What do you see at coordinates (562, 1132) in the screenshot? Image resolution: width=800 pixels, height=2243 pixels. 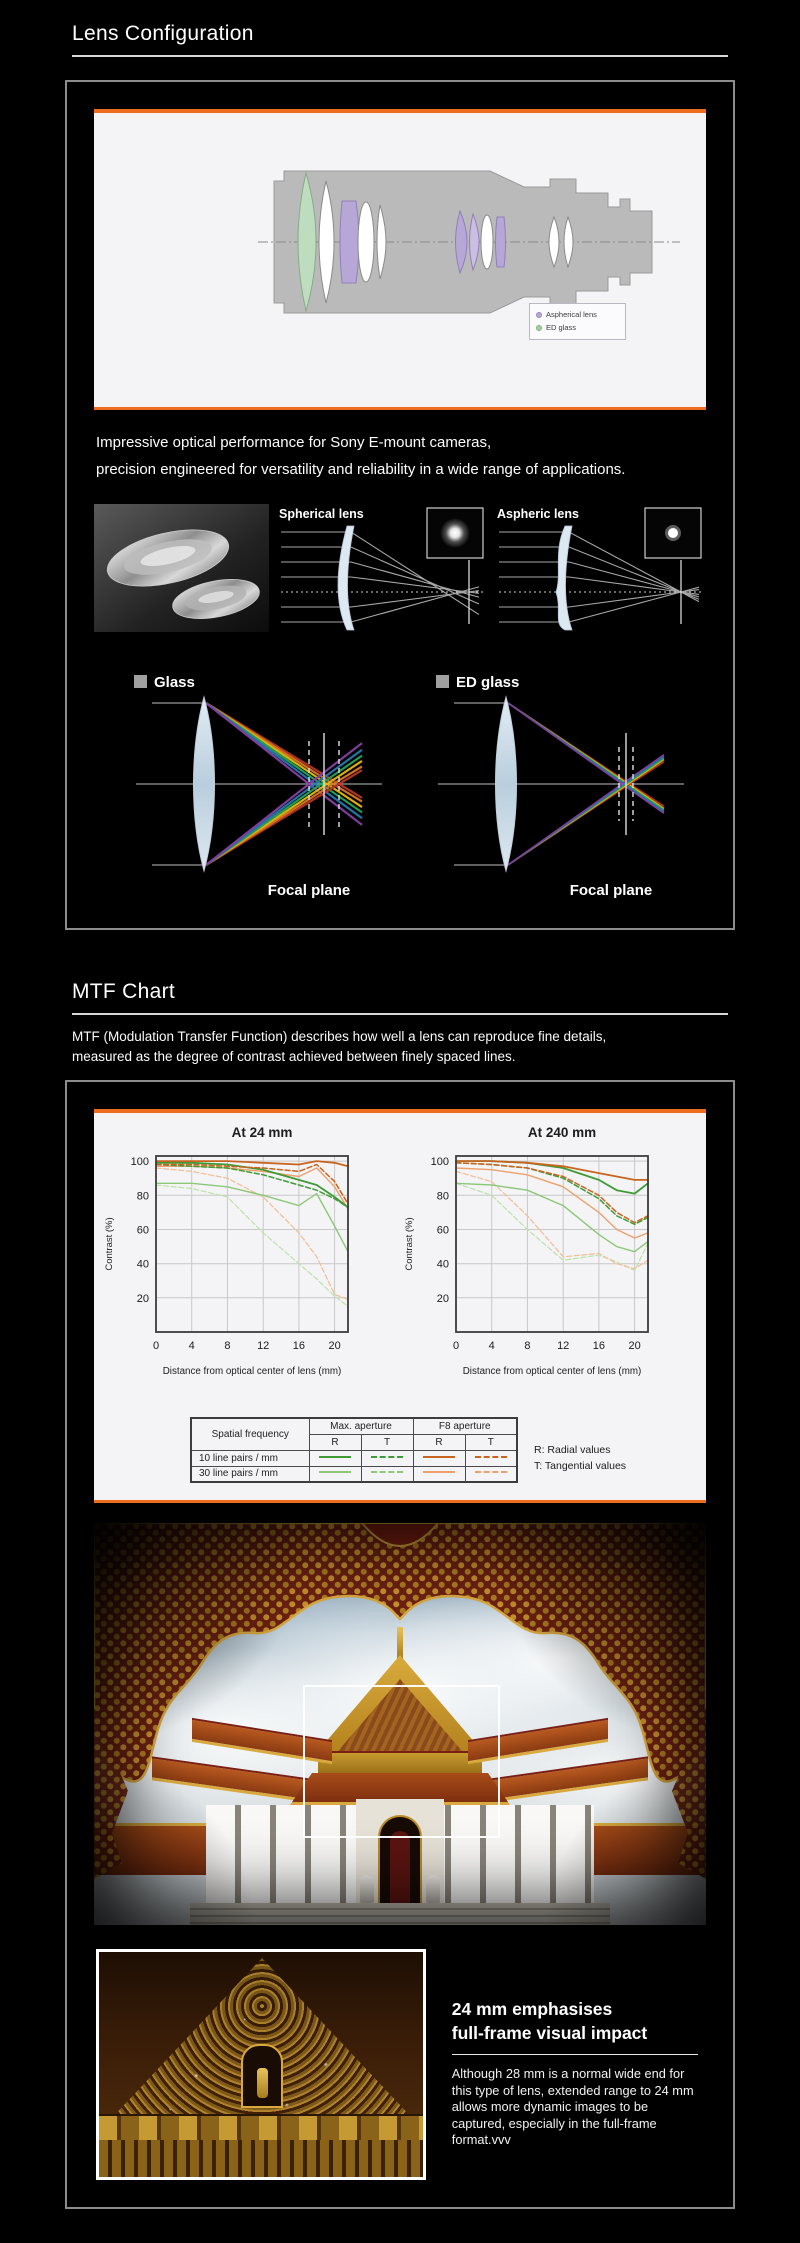 I see `chart-title-240mm: At 240 mm` at bounding box center [562, 1132].